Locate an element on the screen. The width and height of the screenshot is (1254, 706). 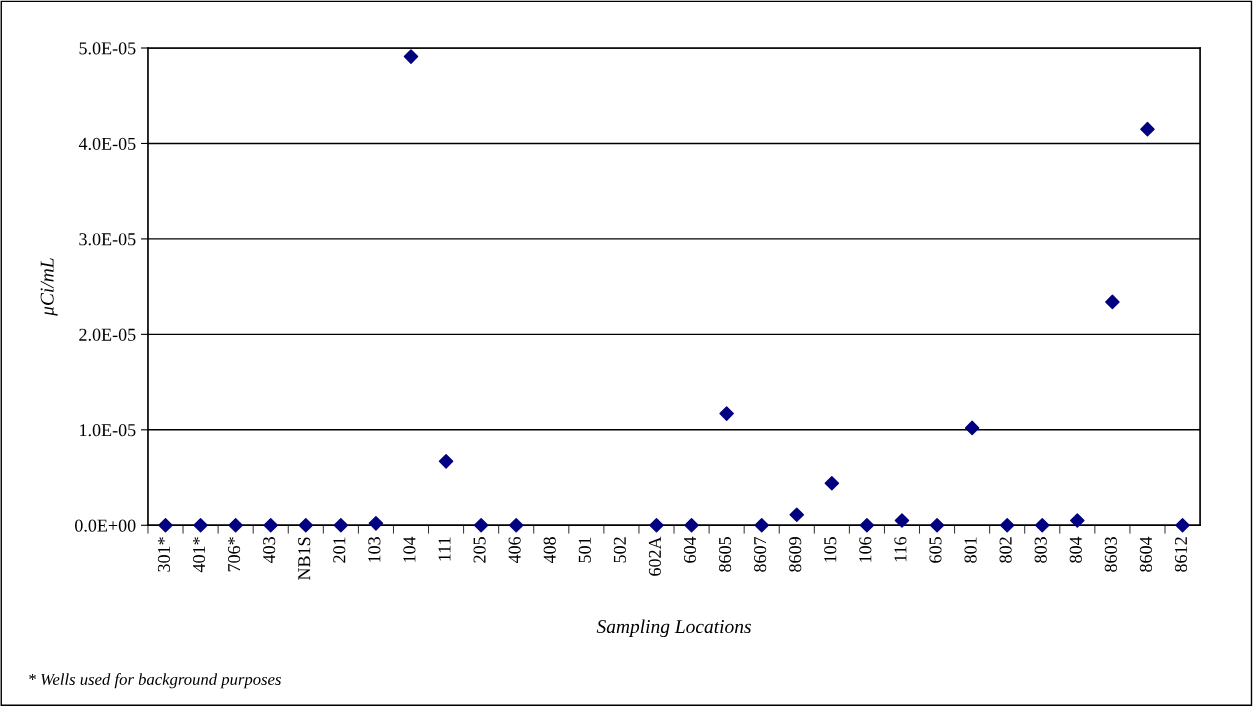
y-axis-title: μCi/mL is located at coordinates (49, 287).